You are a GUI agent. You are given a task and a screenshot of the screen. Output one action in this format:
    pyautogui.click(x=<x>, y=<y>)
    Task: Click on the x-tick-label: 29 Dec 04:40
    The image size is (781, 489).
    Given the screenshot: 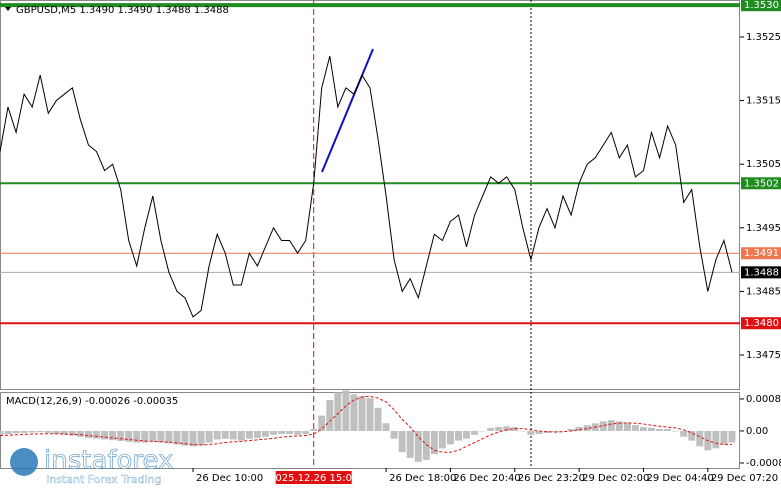 What is the action you would take?
    pyautogui.click(x=679, y=478)
    